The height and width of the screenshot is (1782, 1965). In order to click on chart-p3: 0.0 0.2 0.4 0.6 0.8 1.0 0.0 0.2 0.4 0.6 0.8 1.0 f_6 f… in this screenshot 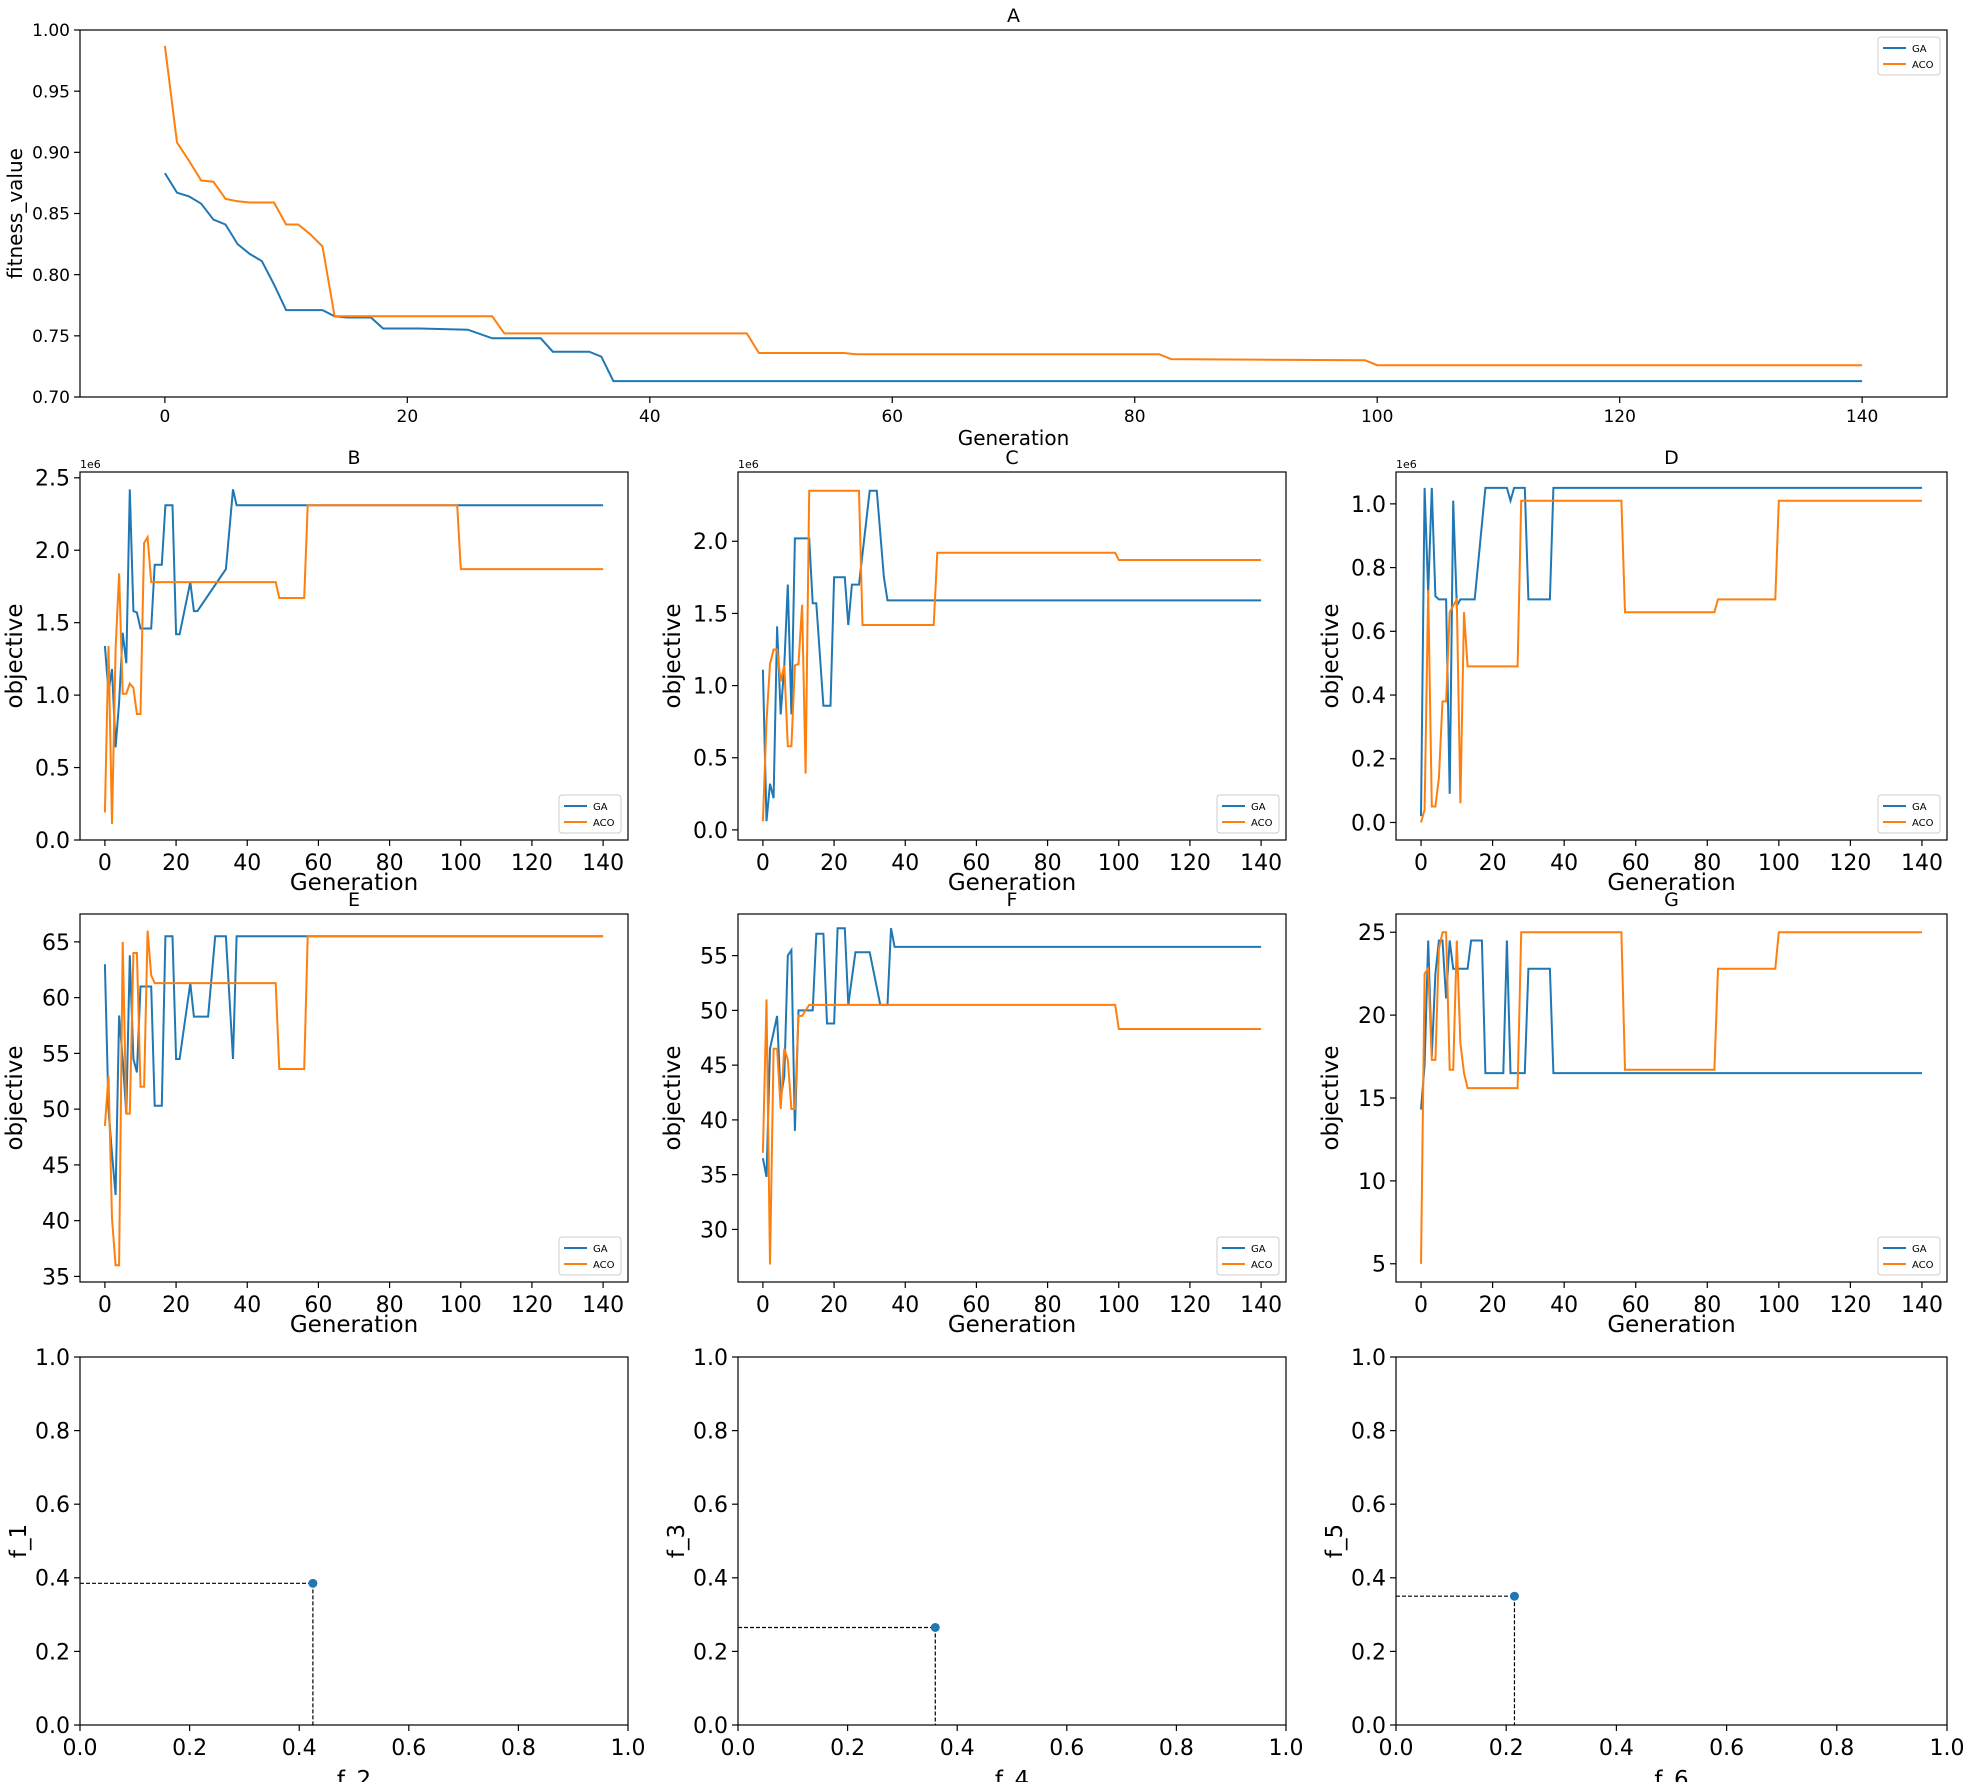, I will do `click(1643, 1564)`.